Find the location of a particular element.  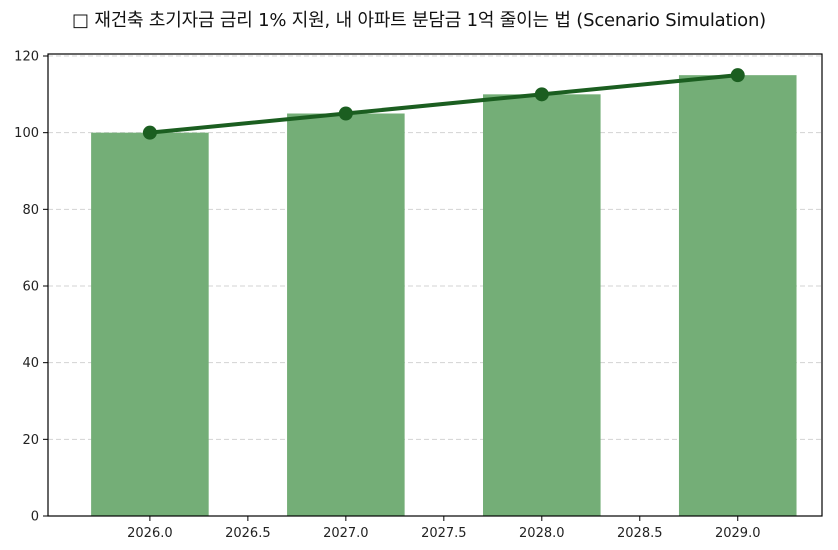

y-tick-label: 60 is located at coordinates (30, 287).